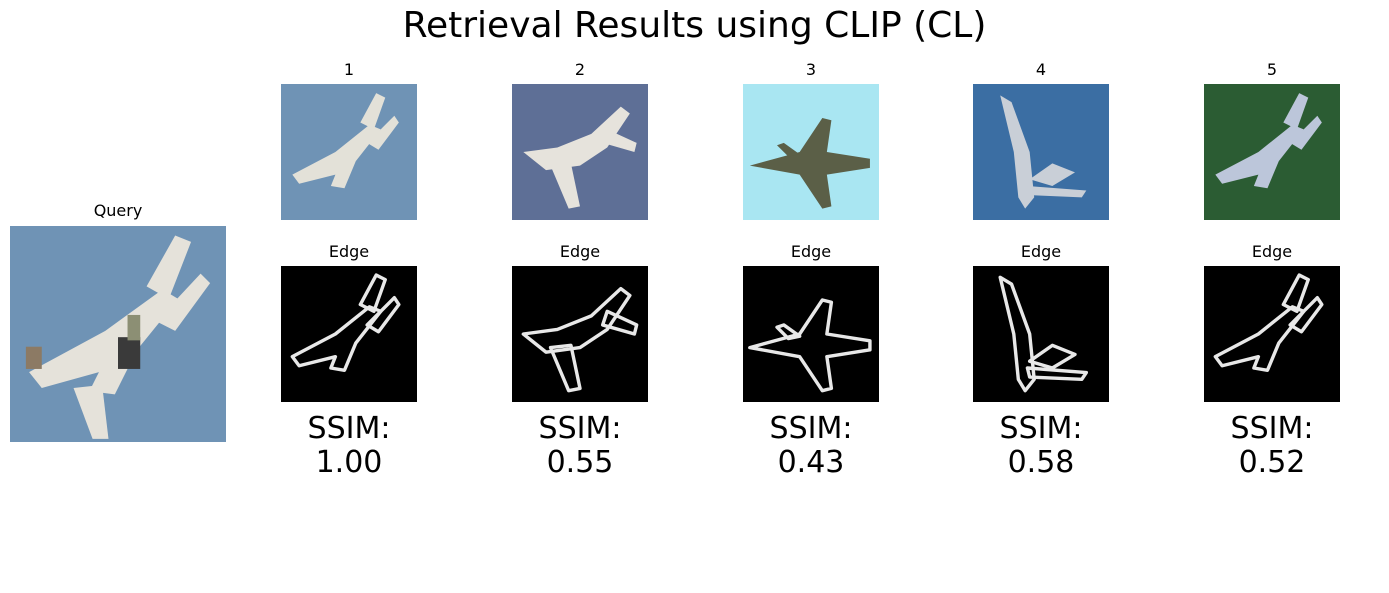 The width and height of the screenshot is (1389, 593). I want to click on rank-label: 3, so click(811, 69).